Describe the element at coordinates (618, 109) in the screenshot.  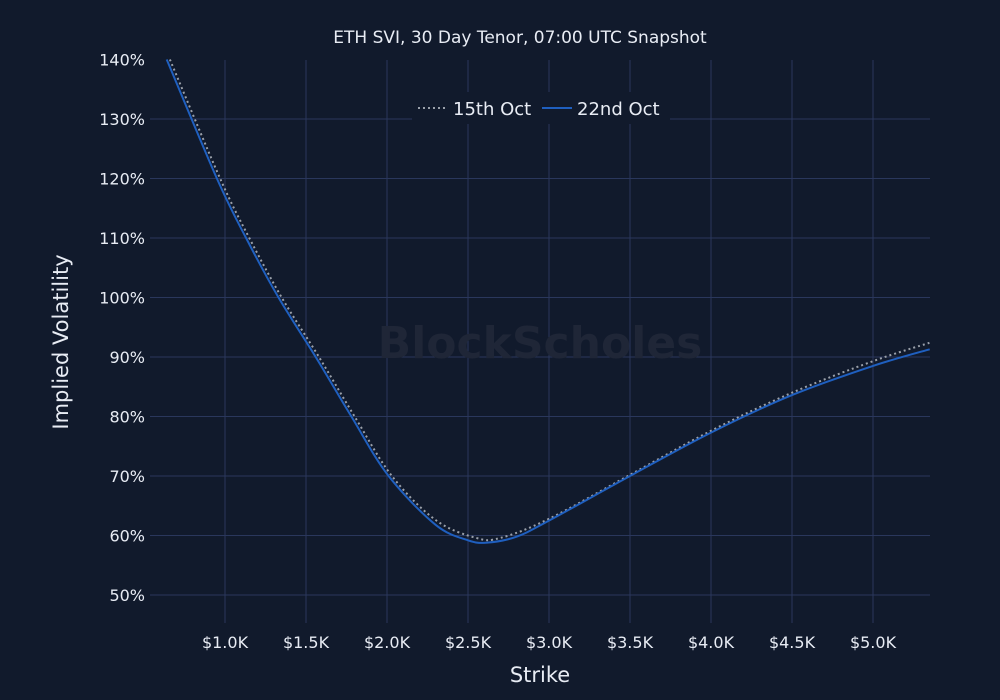
I see `legend-label: 22nd Oct` at that location.